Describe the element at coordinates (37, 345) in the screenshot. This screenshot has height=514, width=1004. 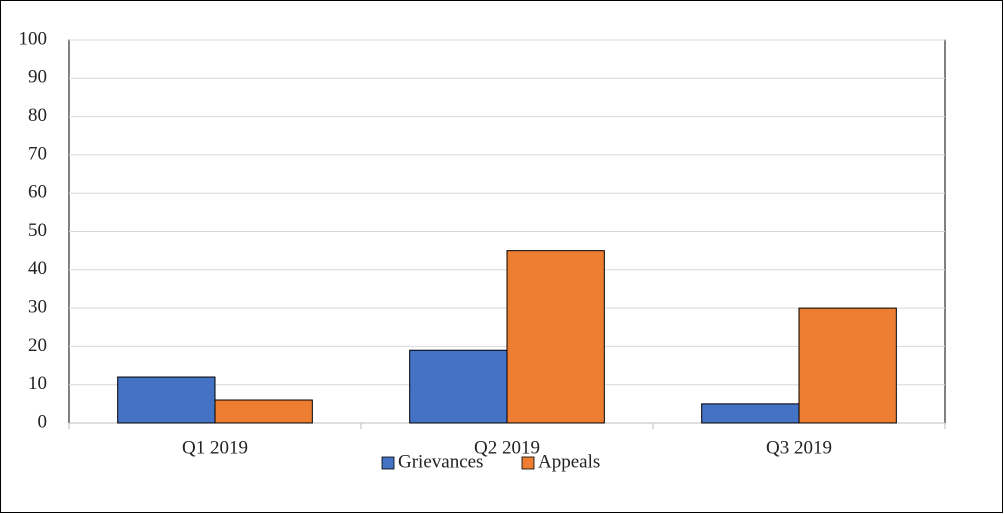
I see `y-tick-label: 20` at that location.